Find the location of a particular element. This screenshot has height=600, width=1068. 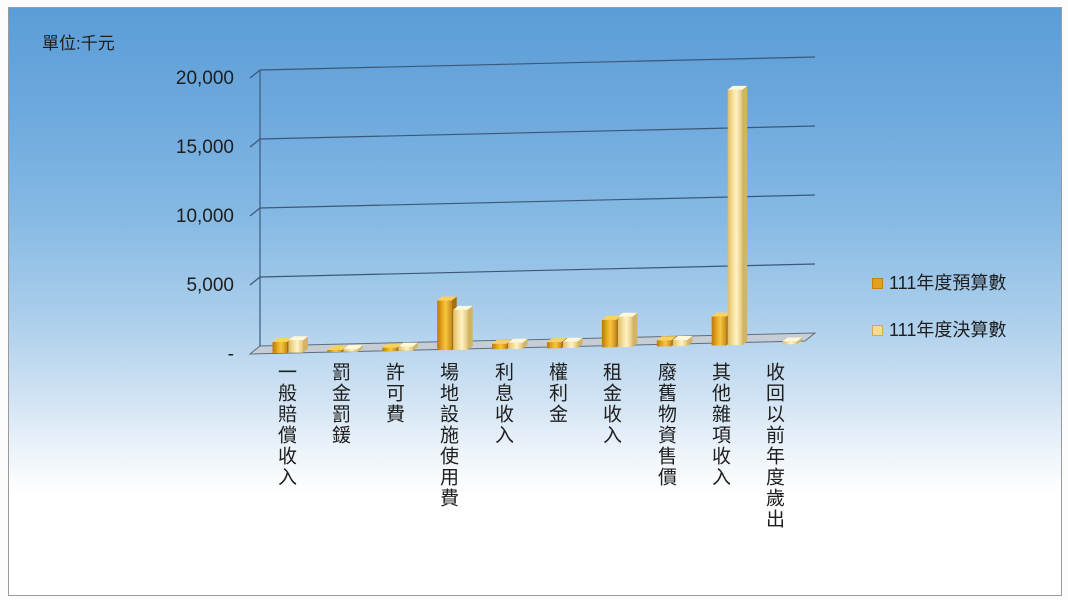

category-label: 權利金 is located at coordinates (556, 393).